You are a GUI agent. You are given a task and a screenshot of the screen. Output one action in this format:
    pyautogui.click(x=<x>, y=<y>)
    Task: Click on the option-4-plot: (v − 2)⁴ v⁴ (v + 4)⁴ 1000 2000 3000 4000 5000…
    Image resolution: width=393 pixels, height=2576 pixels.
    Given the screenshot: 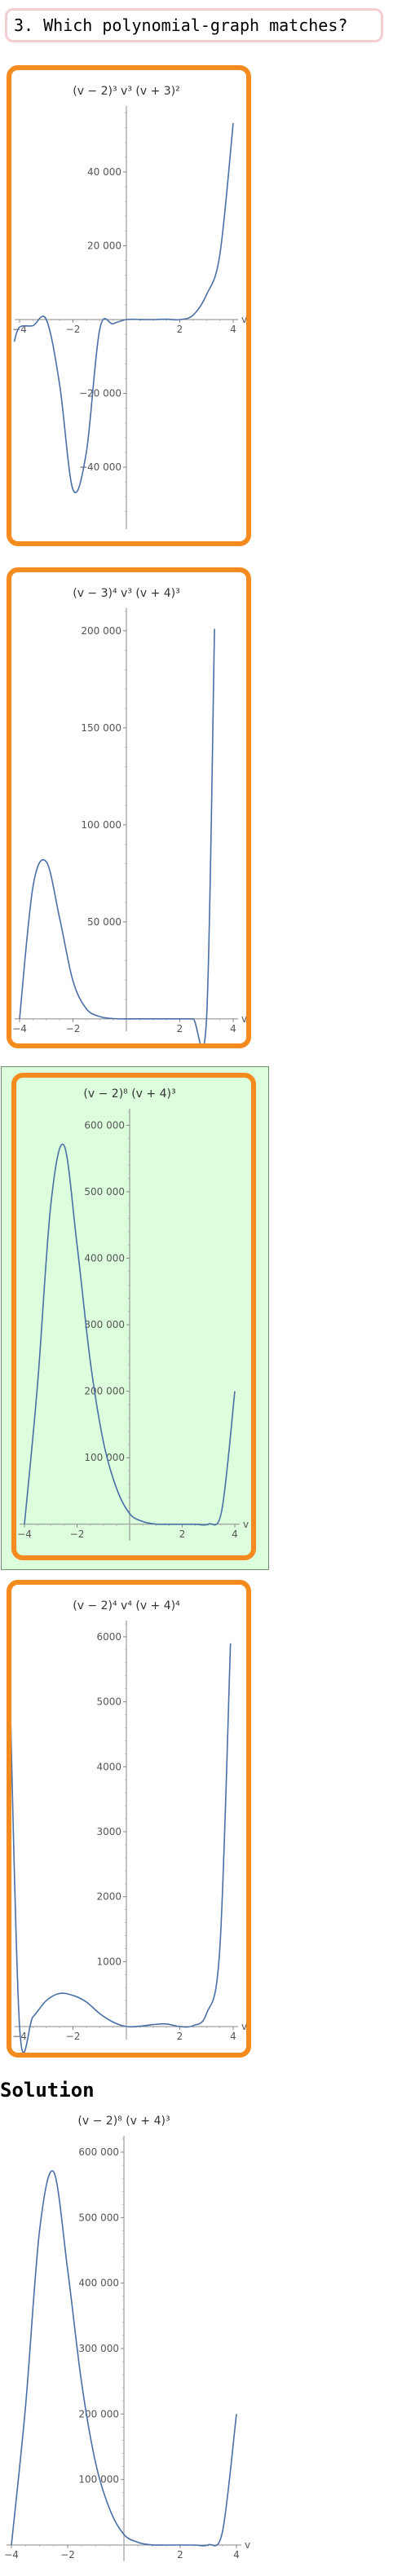 What is the action you would take?
    pyautogui.click(x=128, y=1826)
    